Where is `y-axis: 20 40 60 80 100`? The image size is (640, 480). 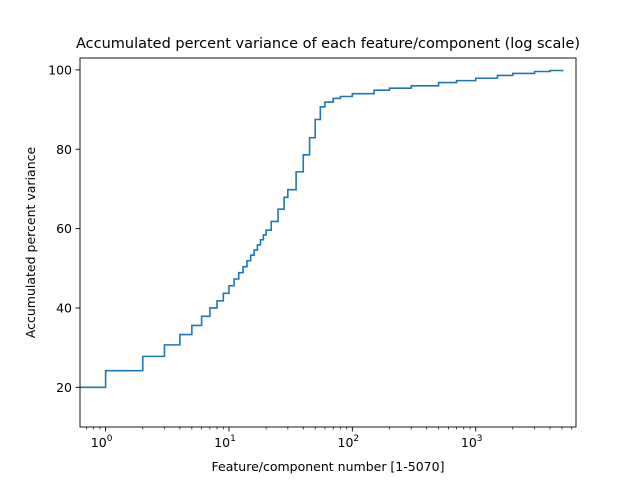 y-axis: 20 40 60 80 100 is located at coordinates (64, 228).